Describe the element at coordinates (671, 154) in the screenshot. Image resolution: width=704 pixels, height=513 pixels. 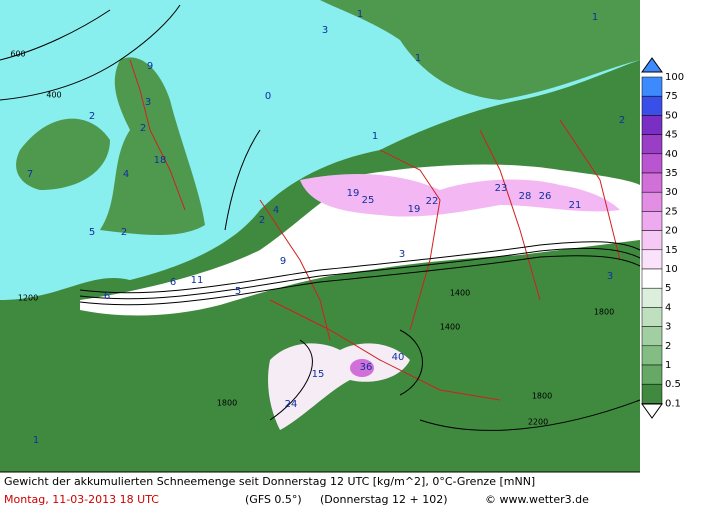
I see `legend-label: 40` at that location.